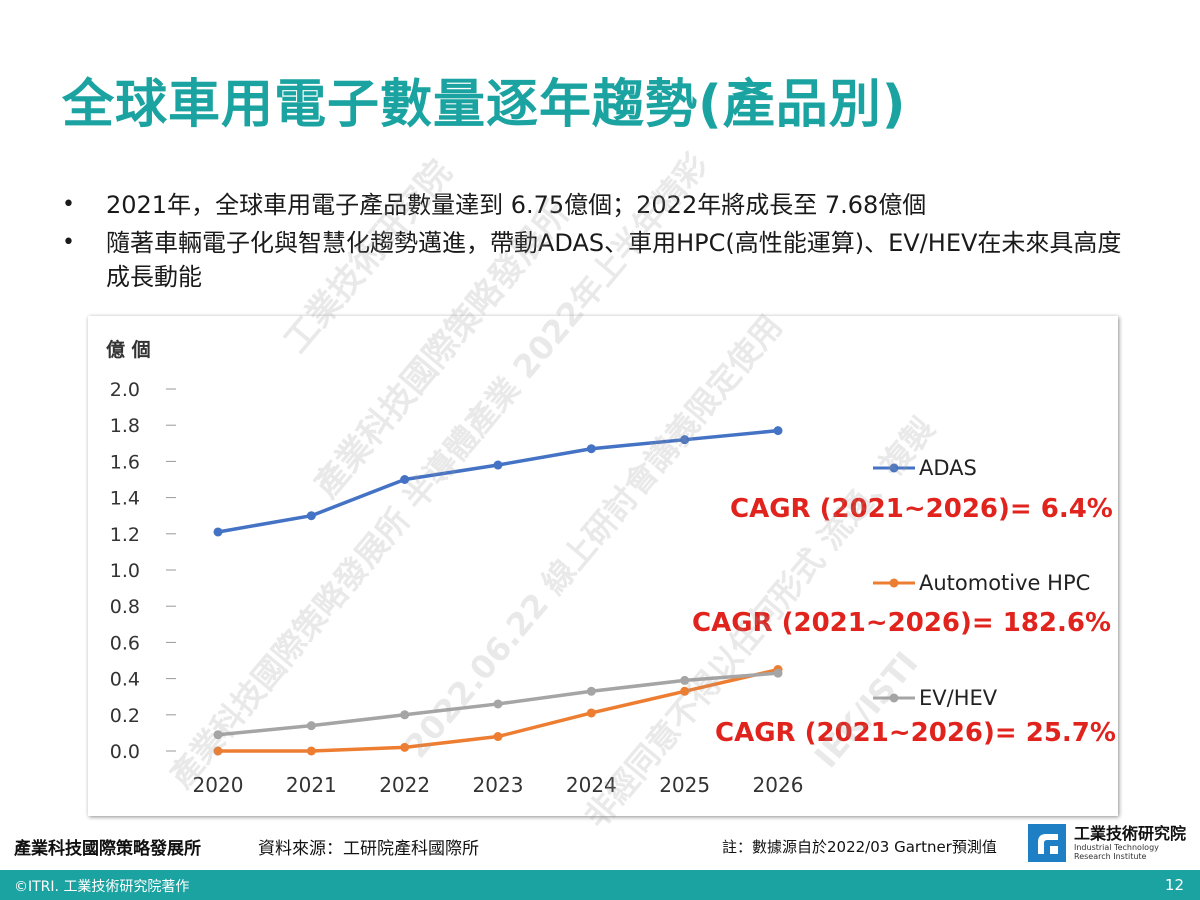 The height and width of the screenshot is (900, 1200). Describe the element at coordinates (107, 849) in the screenshot. I see `footer-org: 產業科技國際策略發展所` at that location.